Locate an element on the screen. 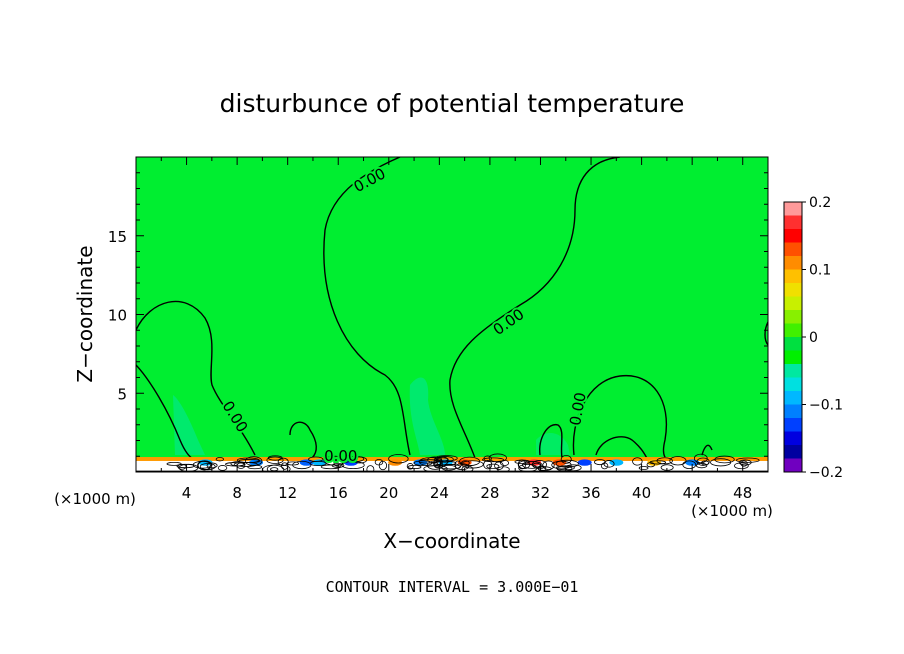 The height and width of the screenshot is (654, 904). surface-band is located at coordinates (452, 459).